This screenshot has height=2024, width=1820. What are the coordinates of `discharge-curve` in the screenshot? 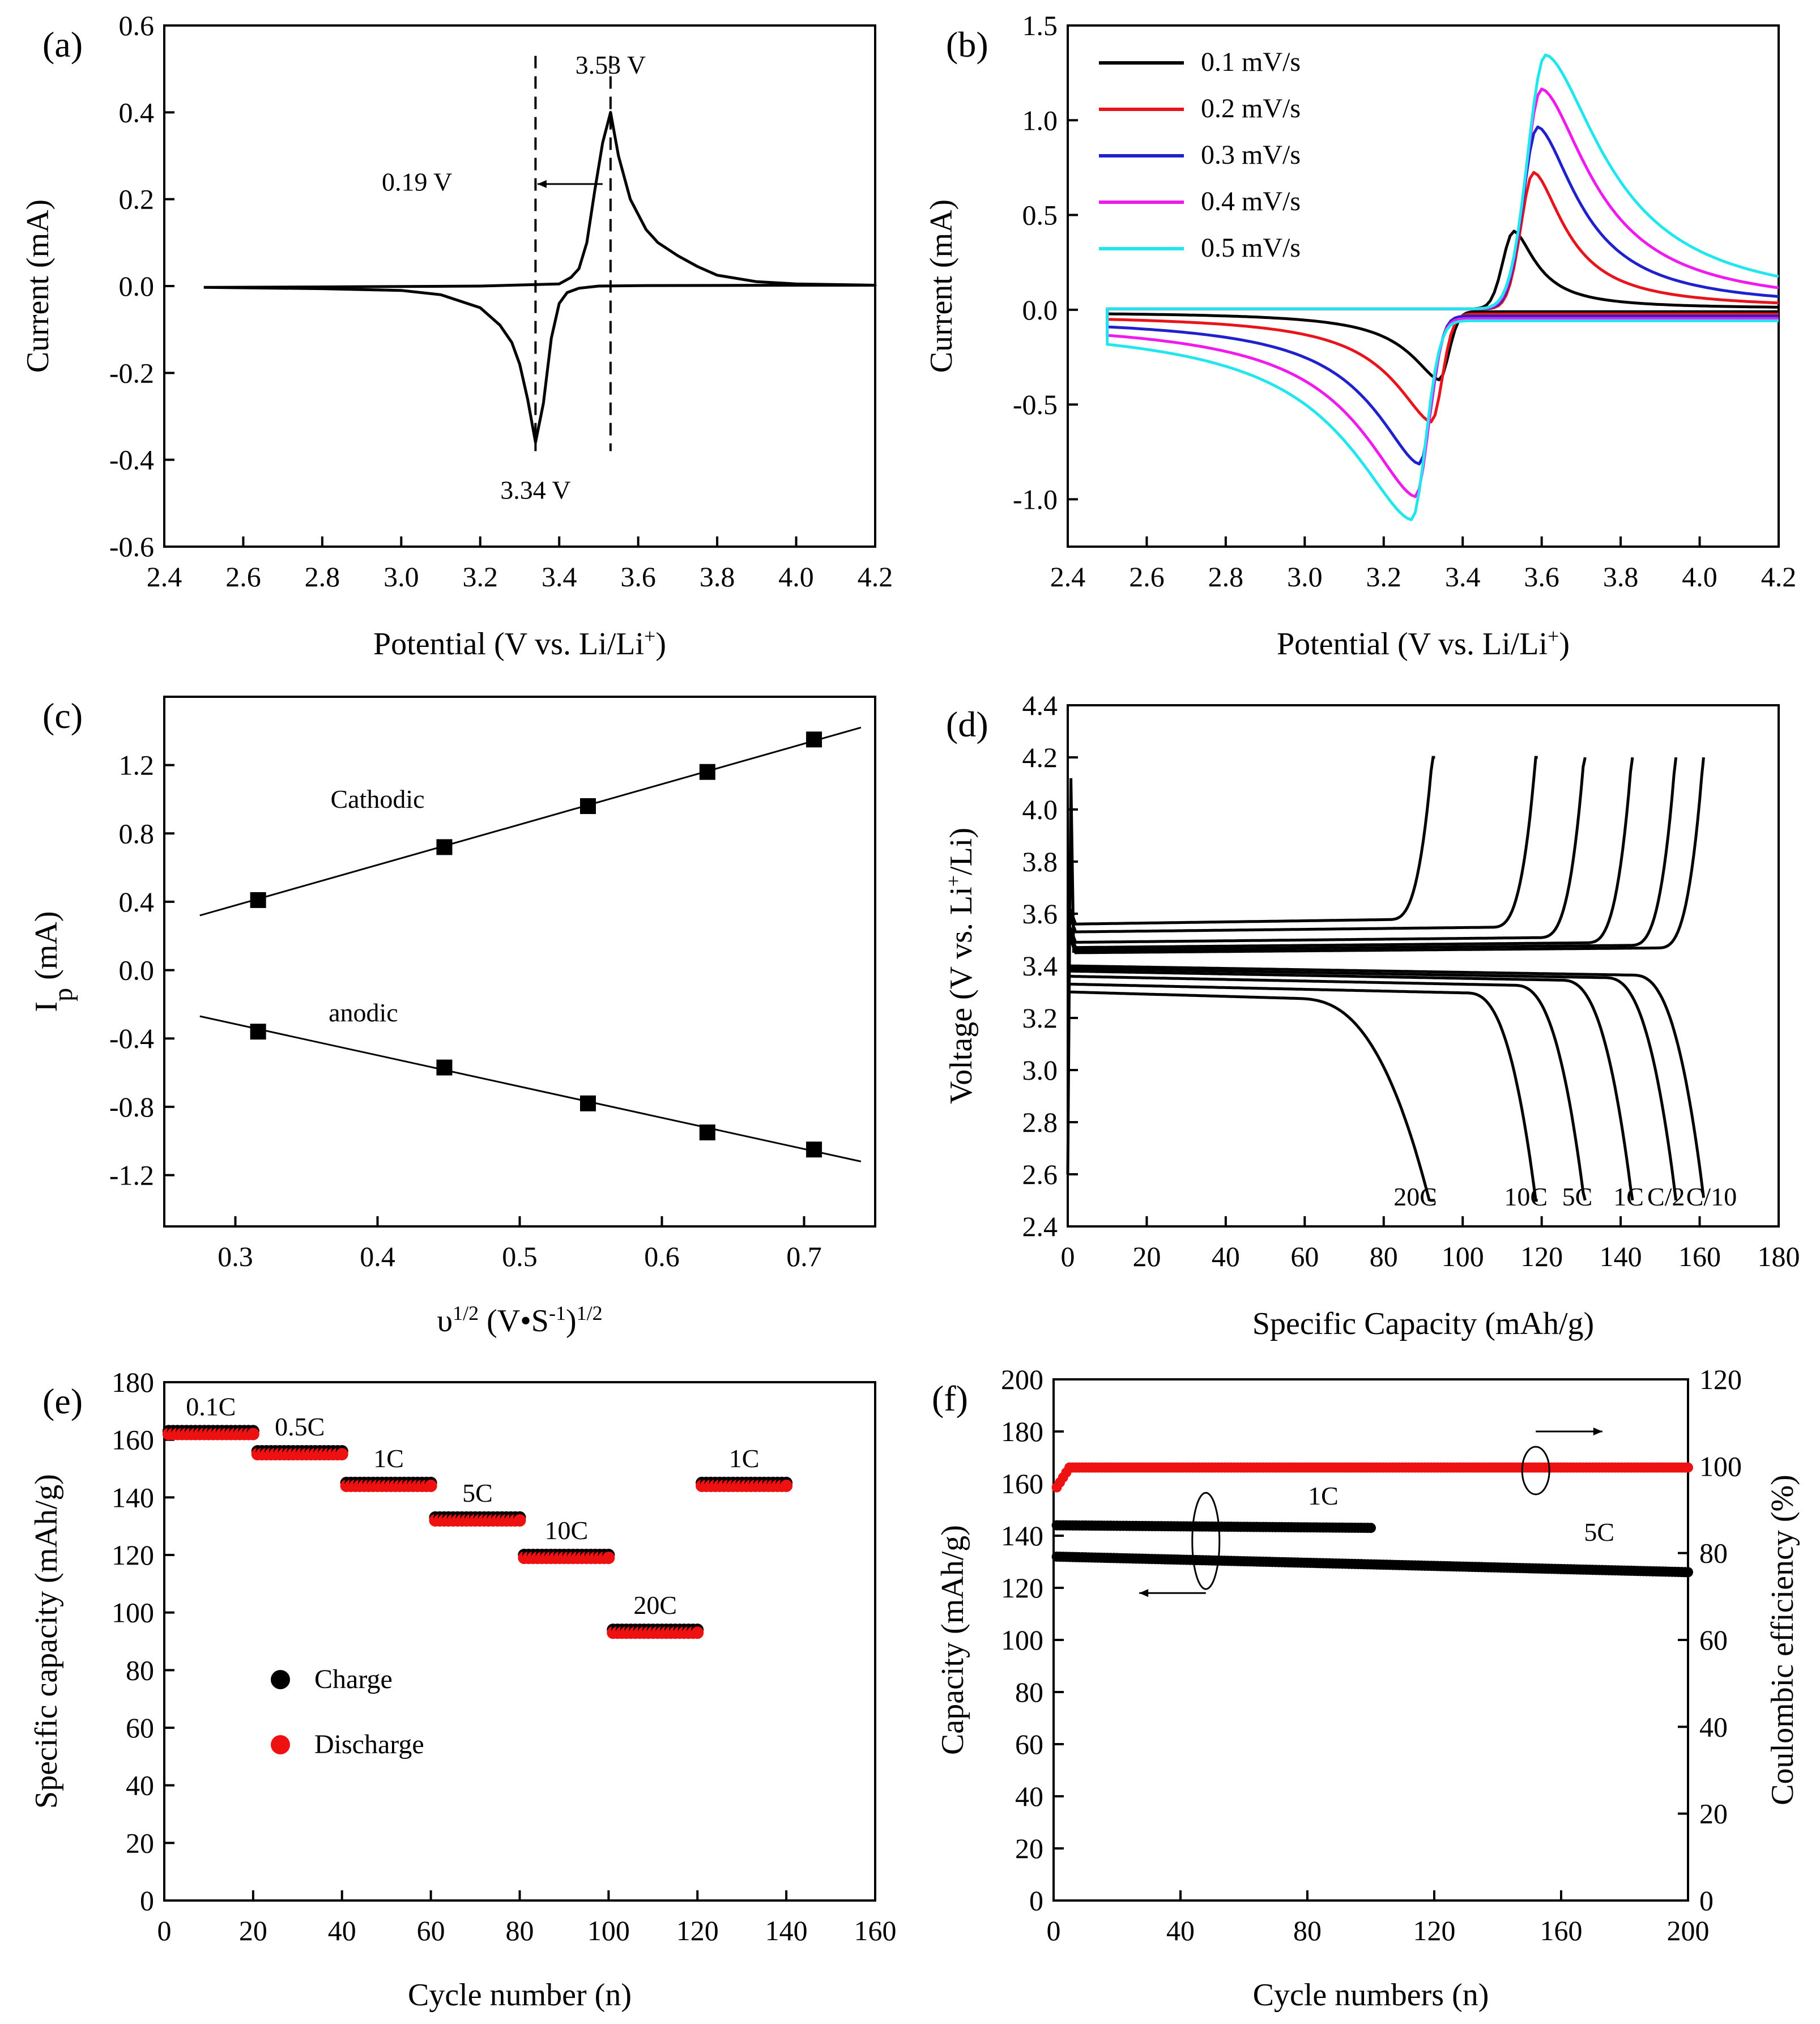 It's located at (1386, 1081).